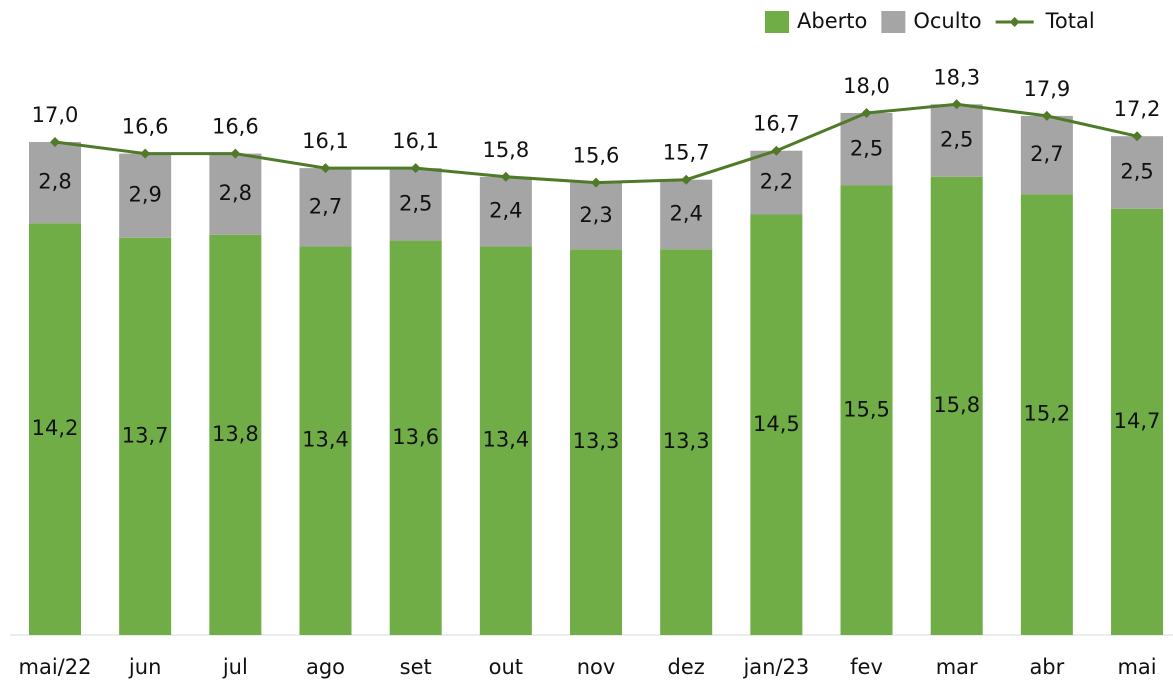 The width and height of the screenshot is (1173, 690). What do you see at coordinates (1137, 109) in the screenshot?
I see `data-label: 17,2` at bounding box center [1137, 109].